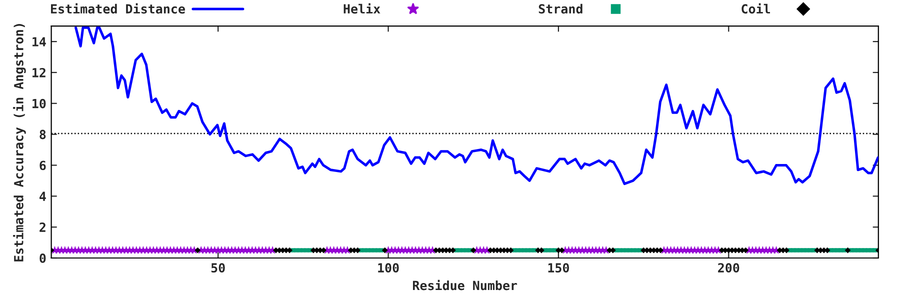  I want to click on x-tick-label: 100, so click(388, 268).